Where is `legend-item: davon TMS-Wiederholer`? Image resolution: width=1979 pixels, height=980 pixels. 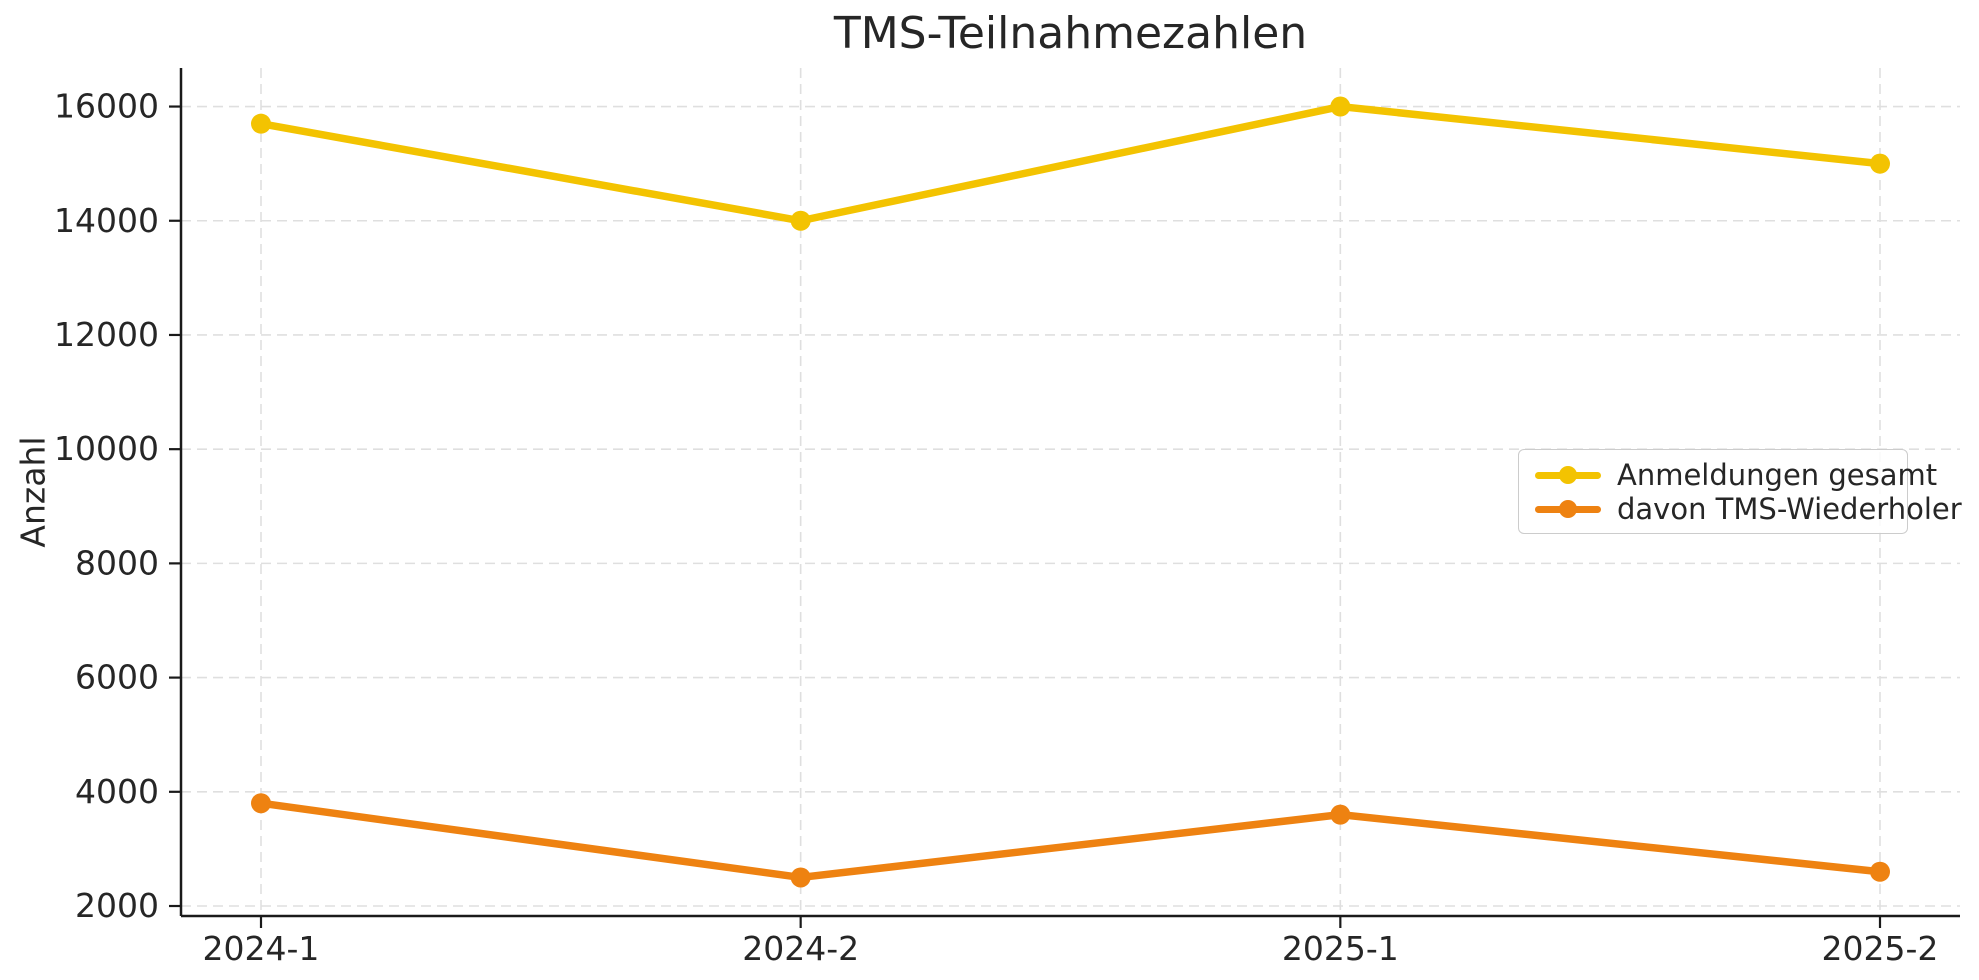 legend-item: davon TMS-Wiederholer is located at coordinates (1748, 509).